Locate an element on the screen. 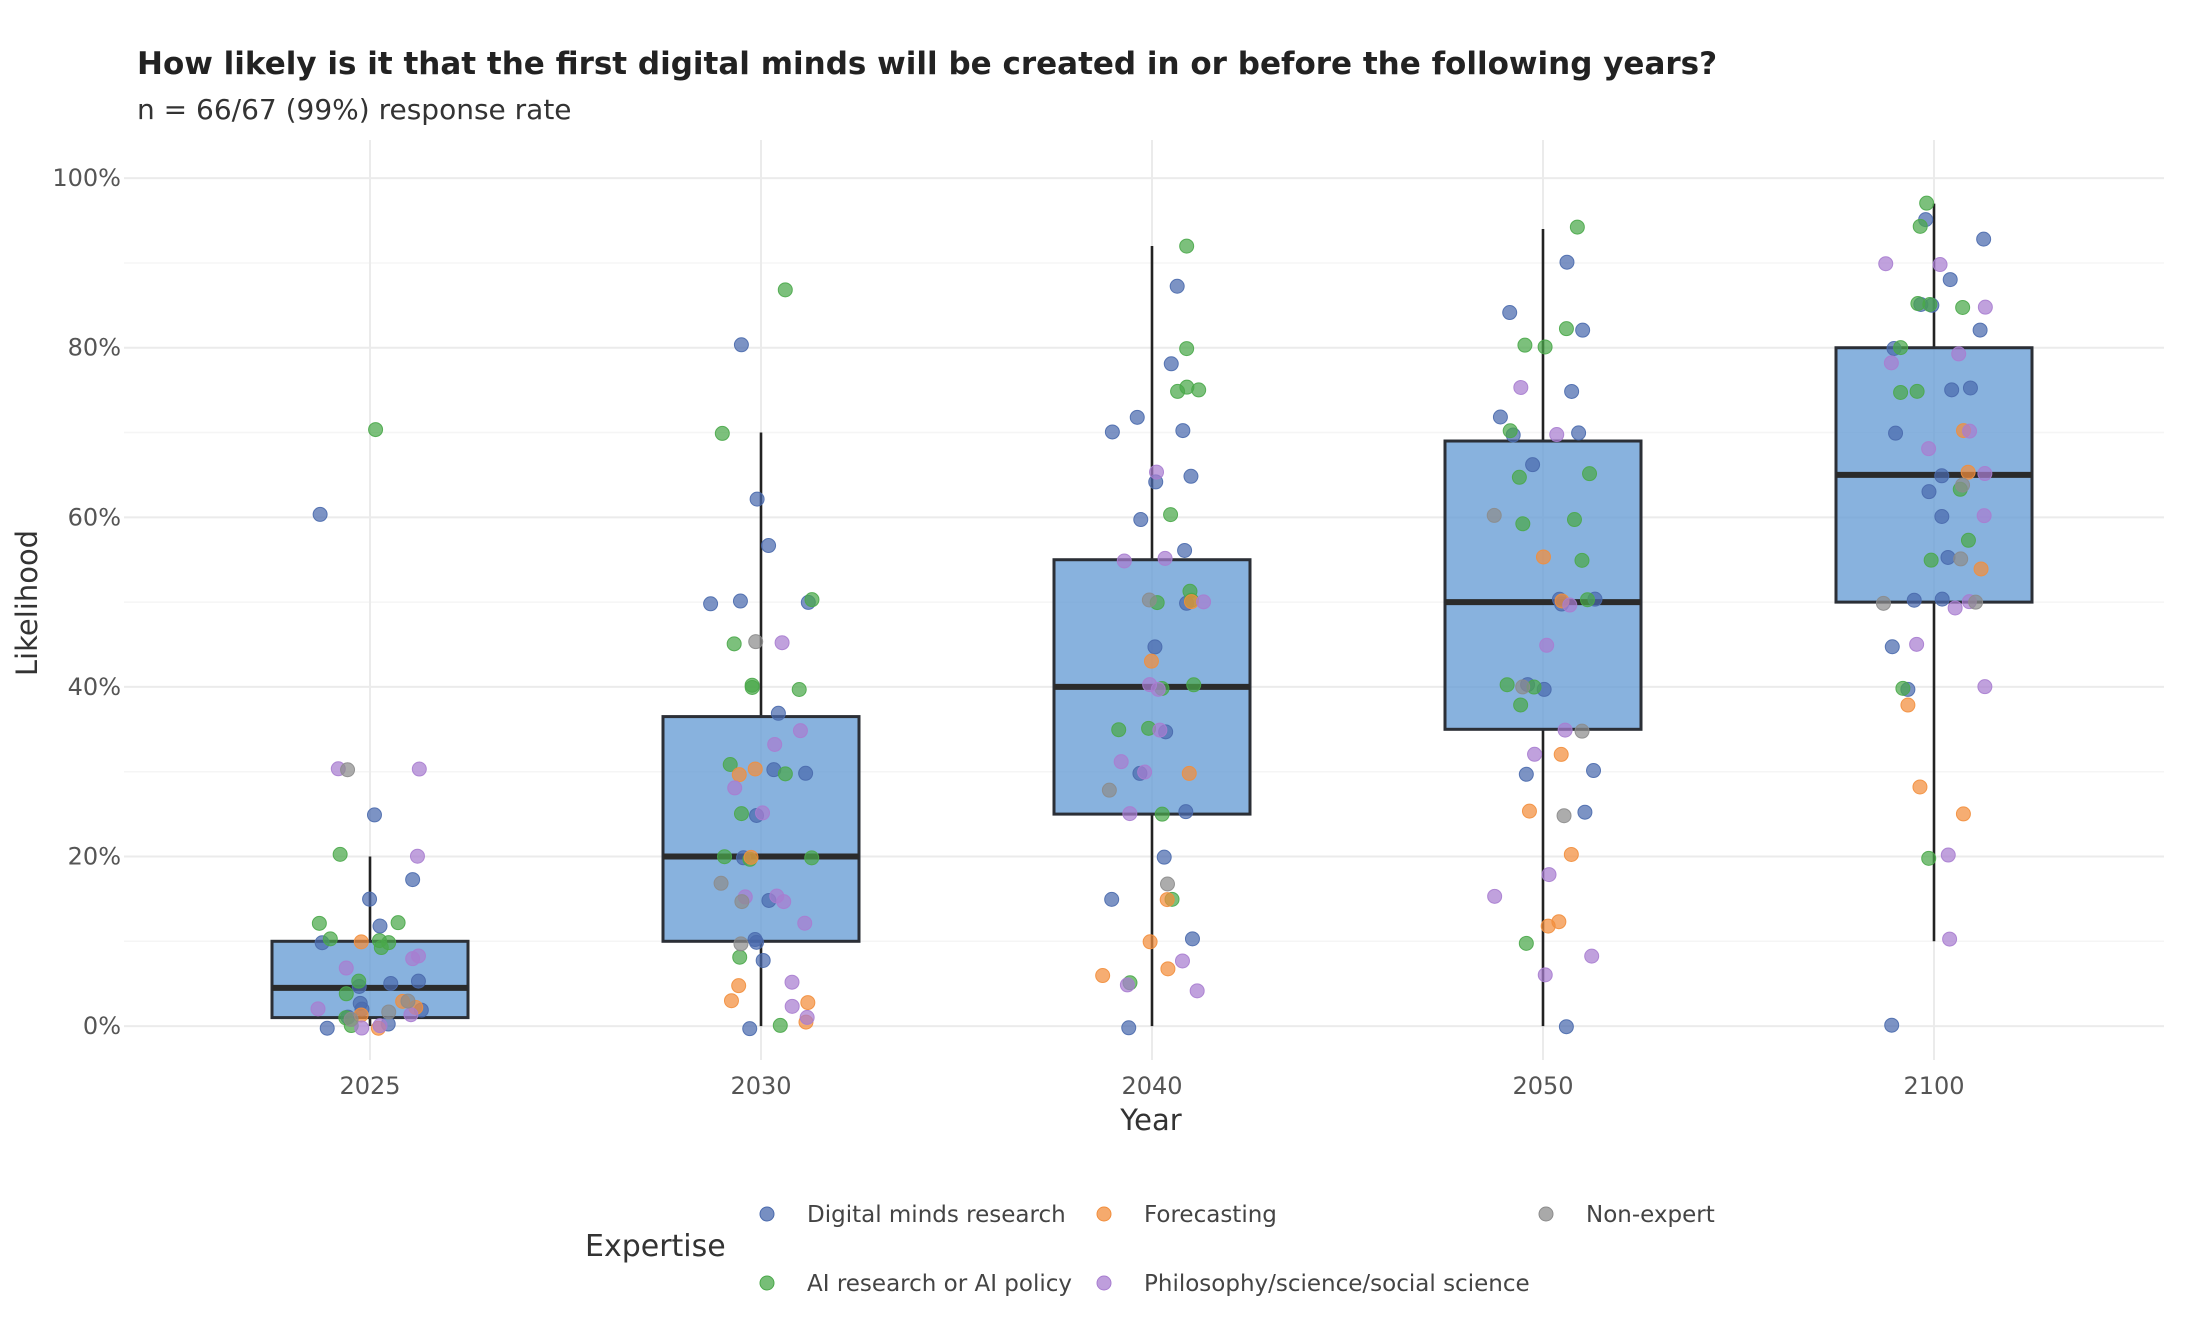 The height and width of the screenshot is (1334, 2188). y-tick-label: 80% is located at coordinates (94, 348).